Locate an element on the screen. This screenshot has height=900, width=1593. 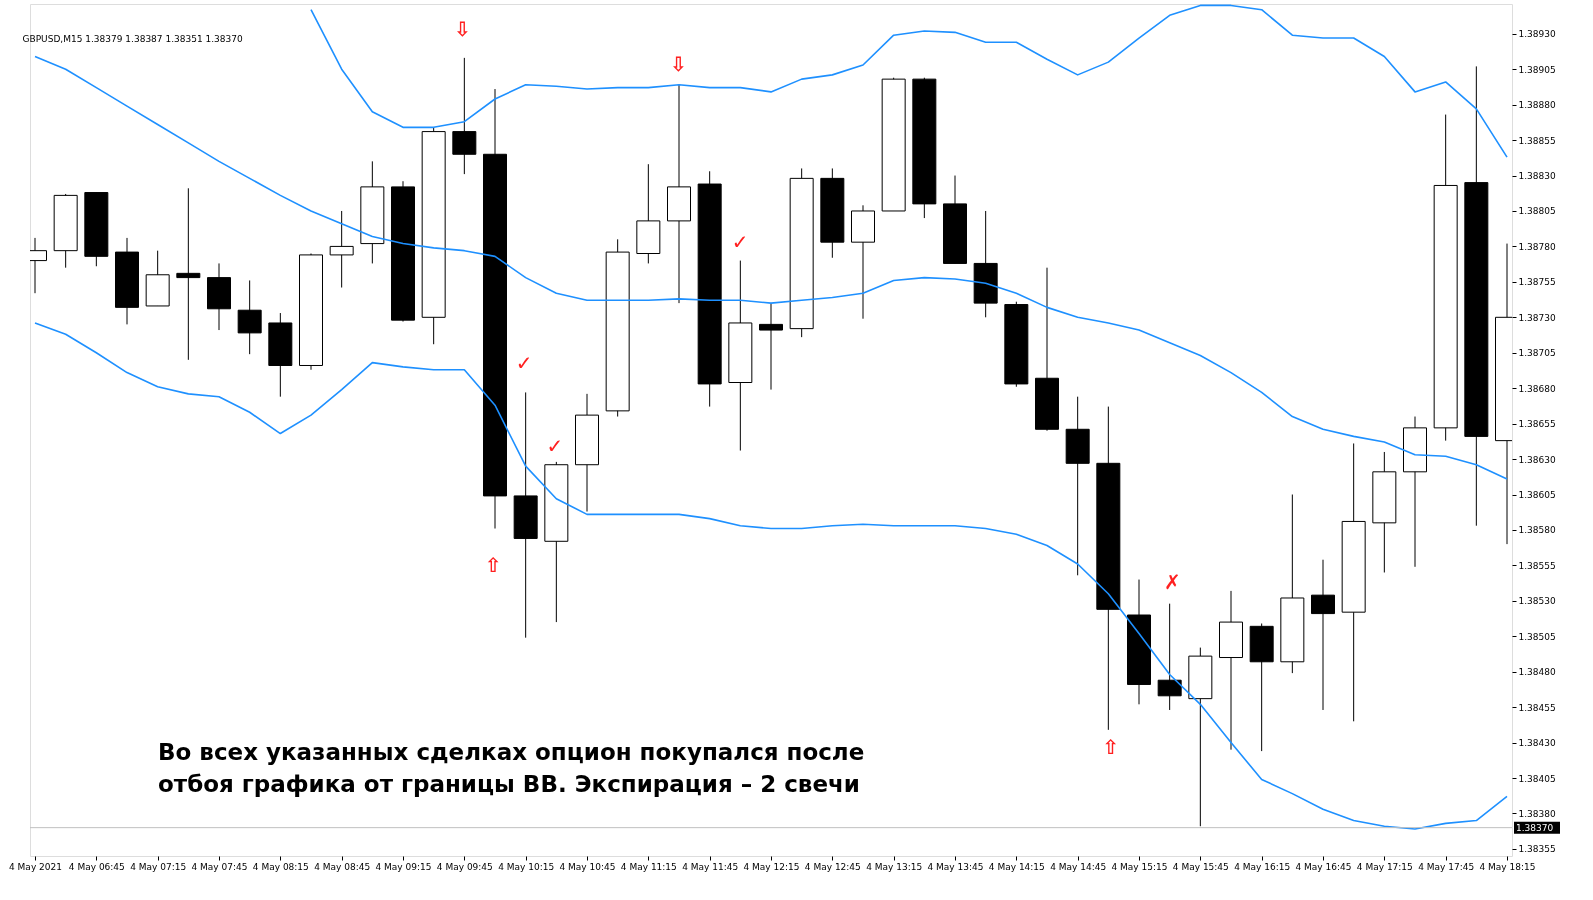
x-tick-label: 4 May 14:45 is located at coordinates (1078, 866).